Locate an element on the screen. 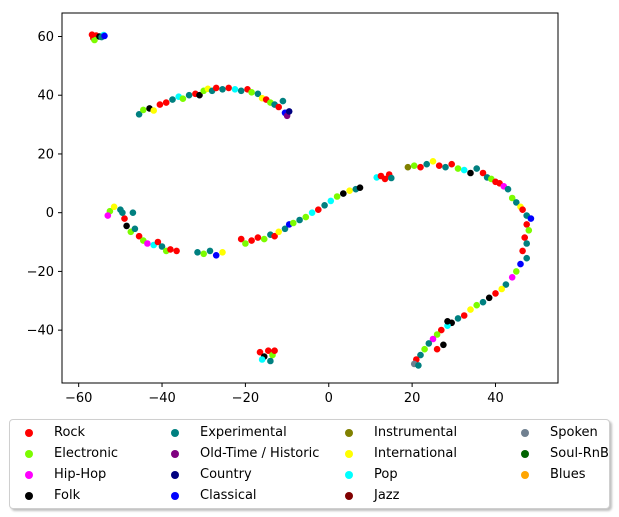 Image resolution: width=619 pixels, height=517 pixels. legend-item: Spoken is located at coordinates (552, 432).